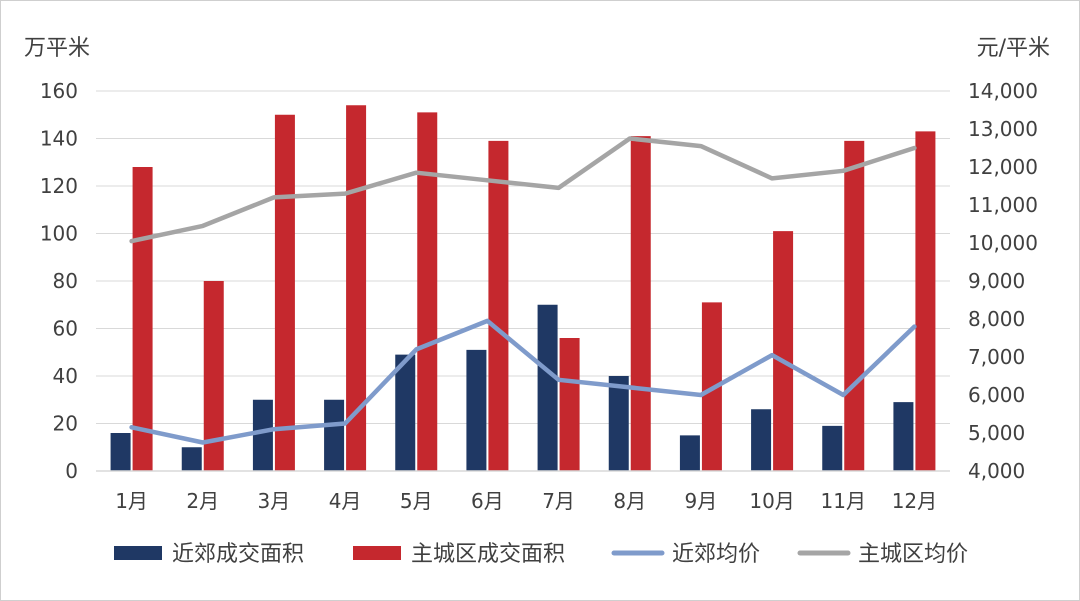 Image resolution: width=1080 pixels, height=601 pixels. I want to click on legend-label: 近郊均价, so click(716, 554).